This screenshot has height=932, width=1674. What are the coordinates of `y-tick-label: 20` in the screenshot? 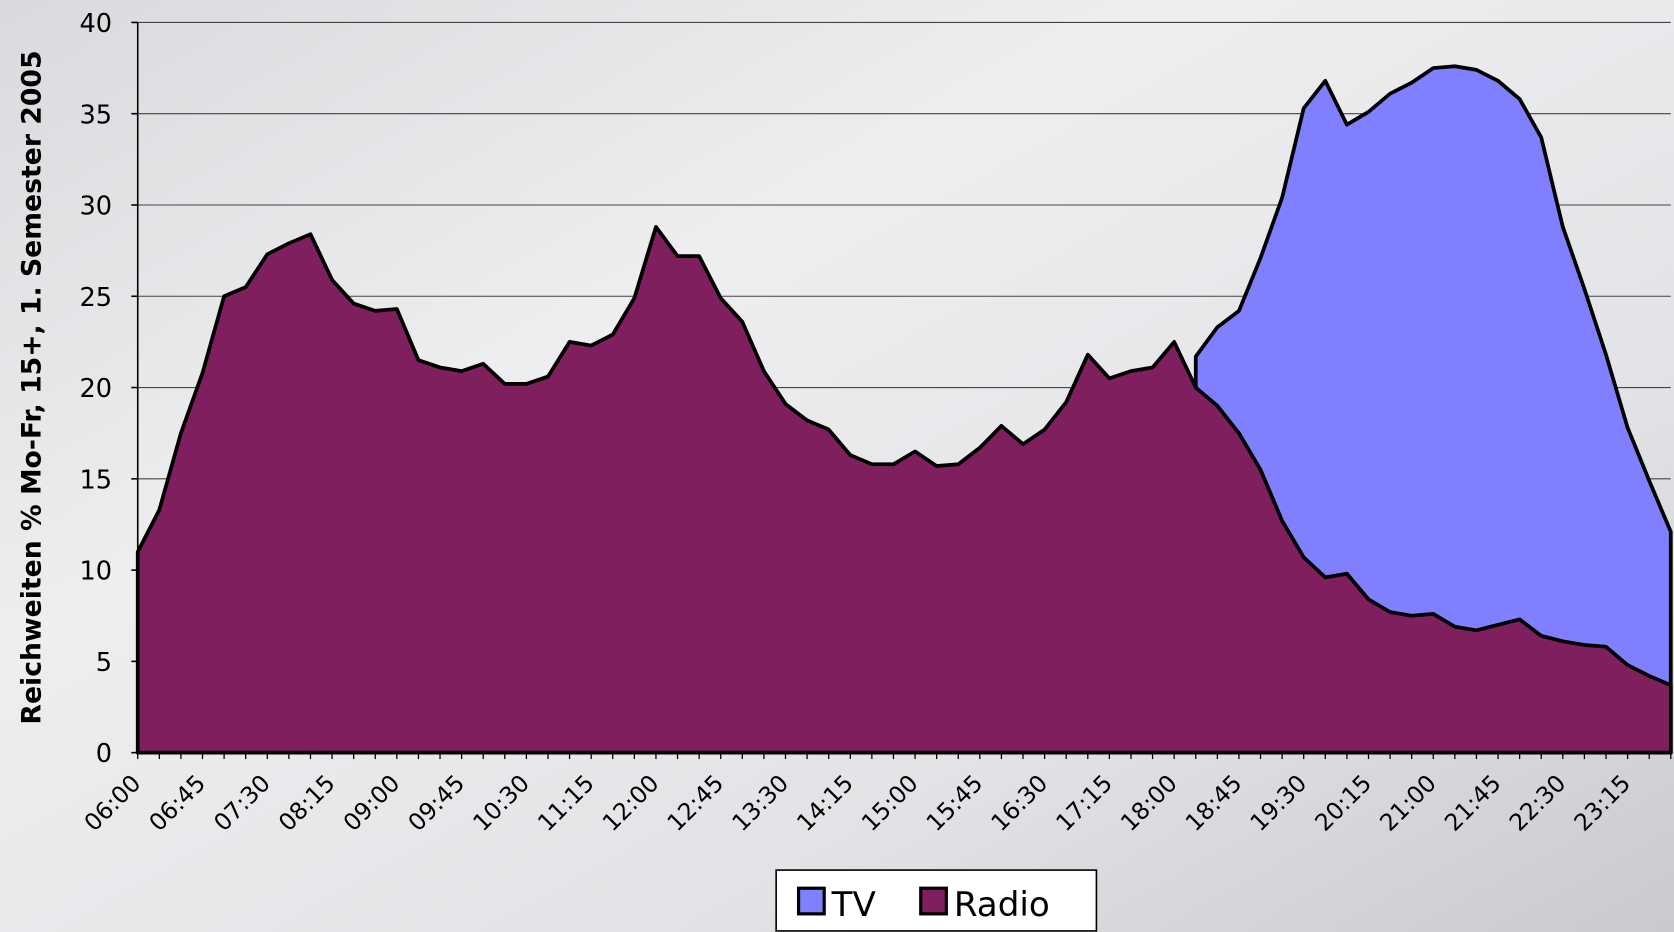 It's located at (96, 389).